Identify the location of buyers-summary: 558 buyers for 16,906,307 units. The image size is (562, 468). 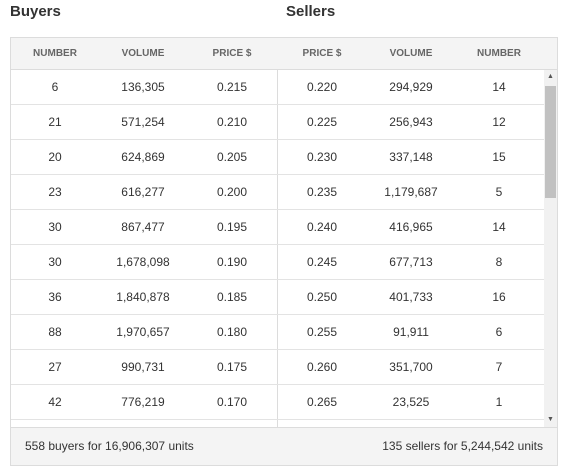
(109, 446).